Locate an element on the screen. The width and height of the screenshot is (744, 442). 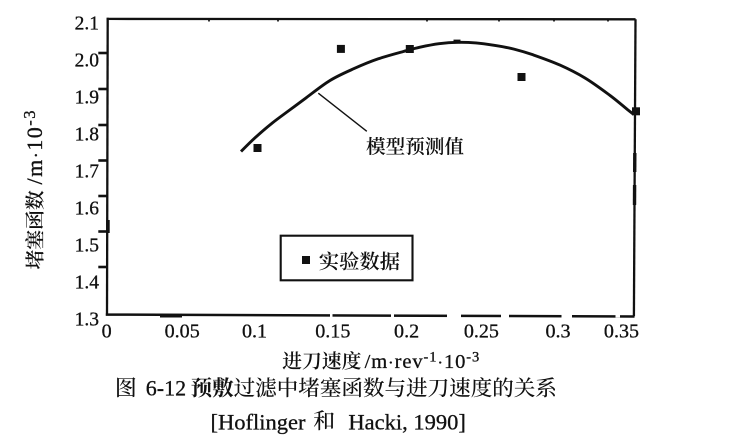
svg-text: 0.15 is located at coordinates (332, 331).